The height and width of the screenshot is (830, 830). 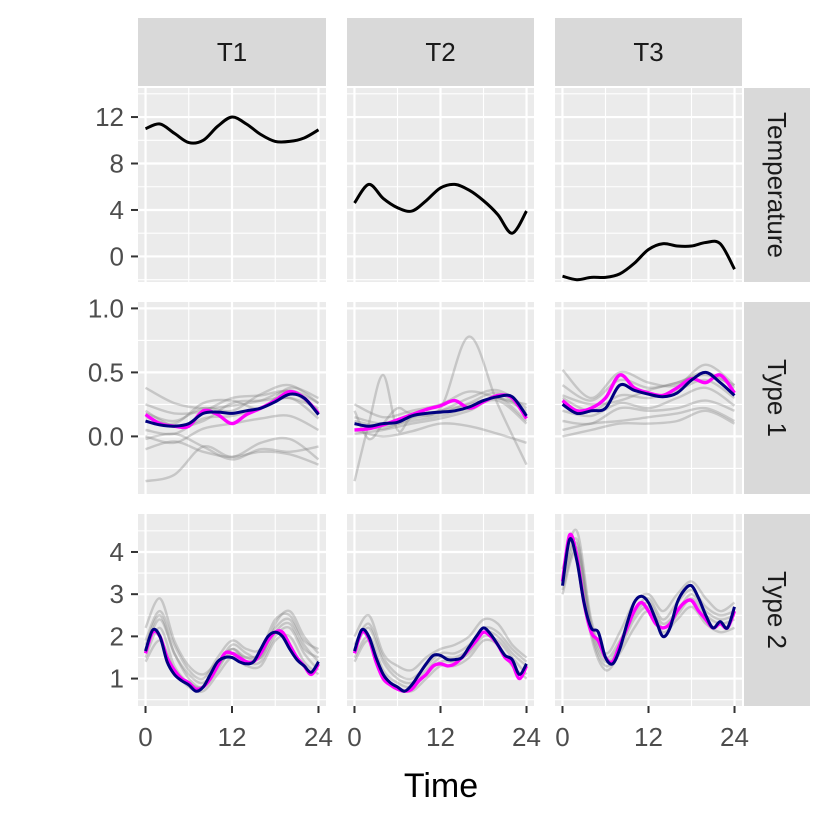 I want to click on row-strip-label: Type 1, so click(x=777, y=398).